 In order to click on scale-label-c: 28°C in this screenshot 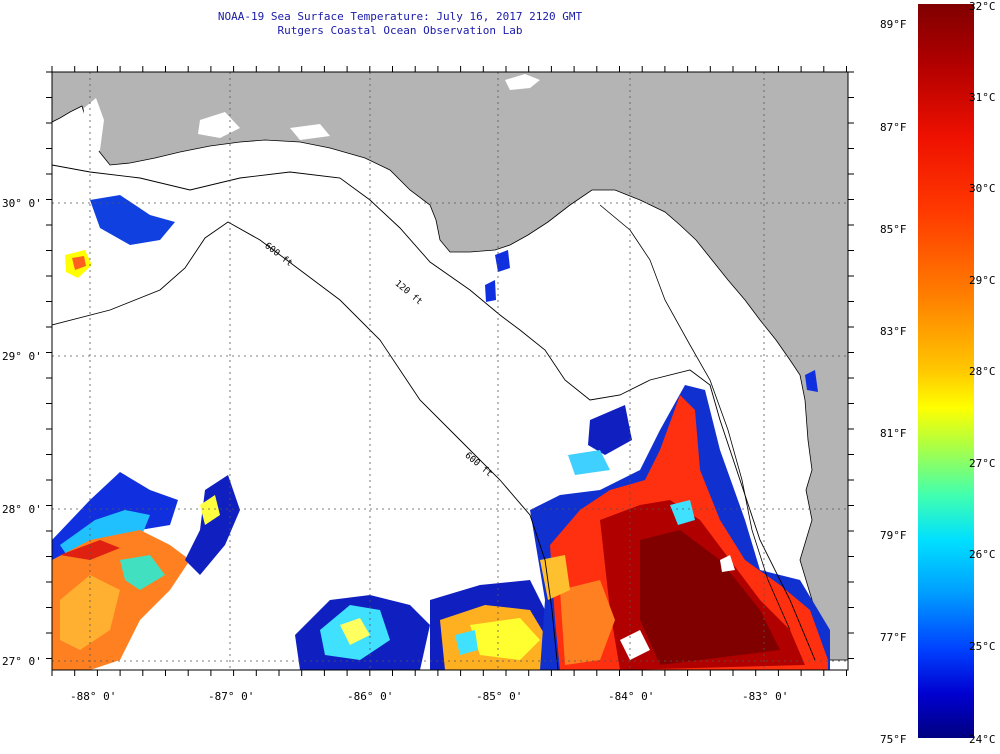, I will do `click(982, 371)`.